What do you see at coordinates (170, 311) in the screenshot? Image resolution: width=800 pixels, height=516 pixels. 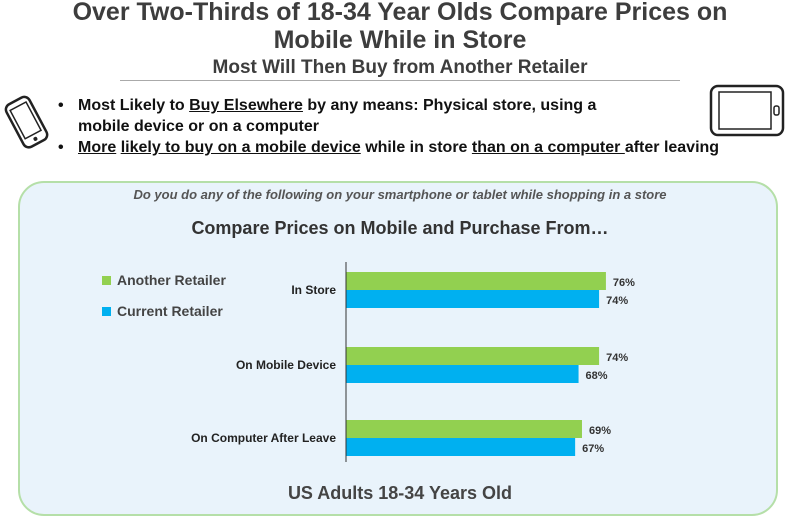 I see `legend-label: Current Retailer` at bounding box center [170, 311].